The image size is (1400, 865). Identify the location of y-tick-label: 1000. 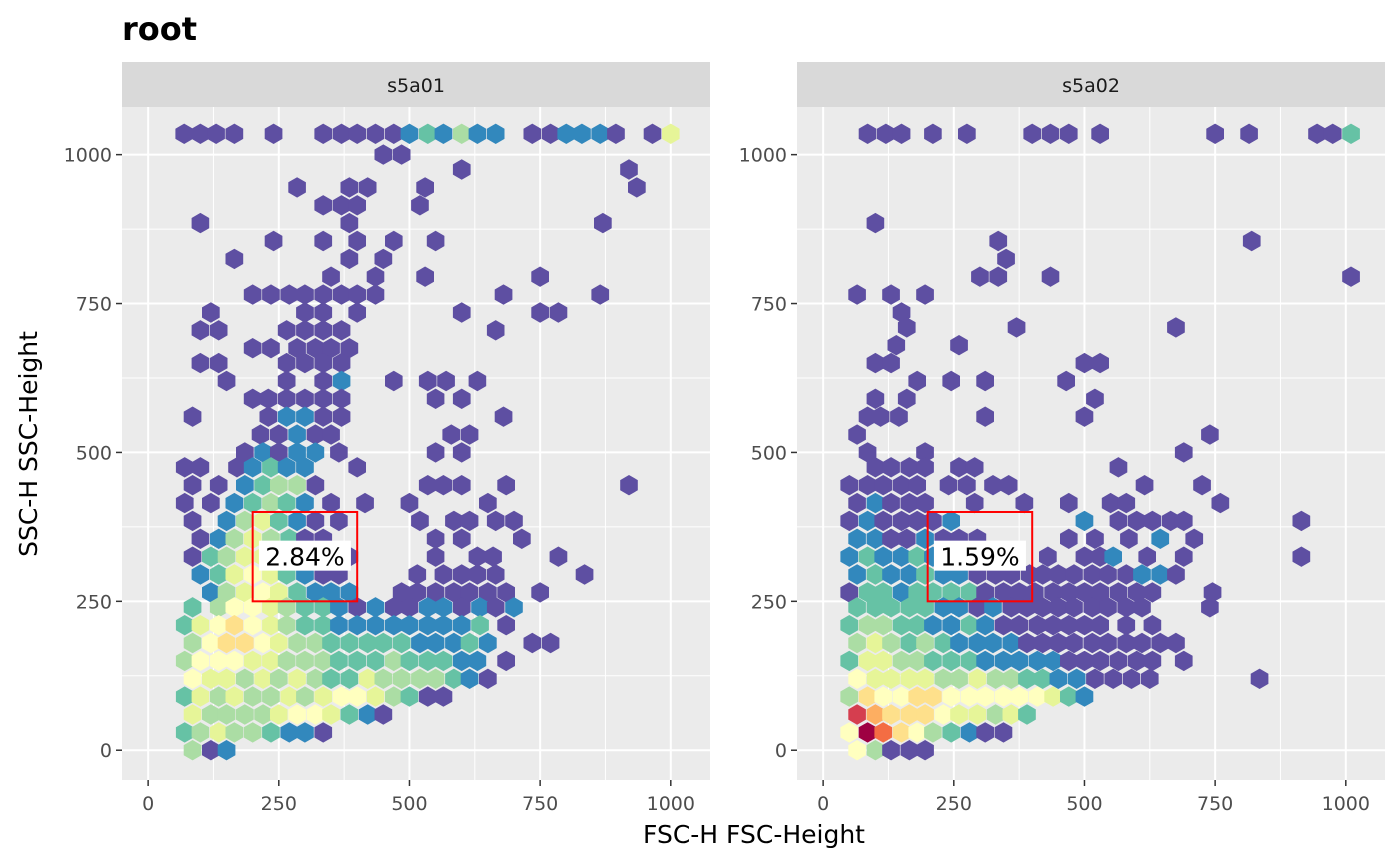
(763, 156).